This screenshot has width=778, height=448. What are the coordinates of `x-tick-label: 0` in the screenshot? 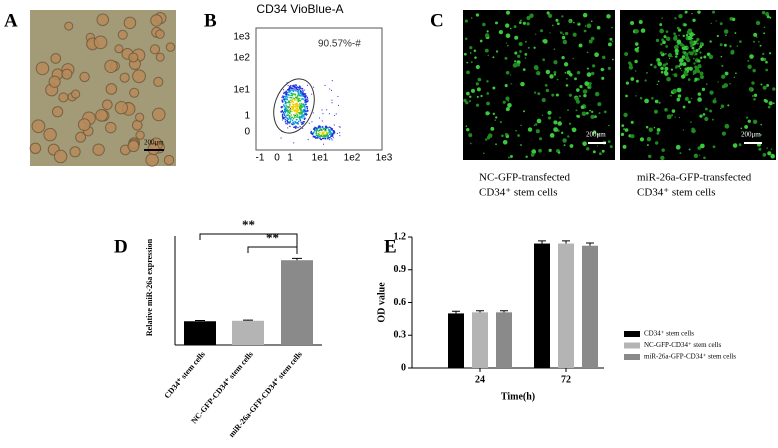 It's located at (277, 158).